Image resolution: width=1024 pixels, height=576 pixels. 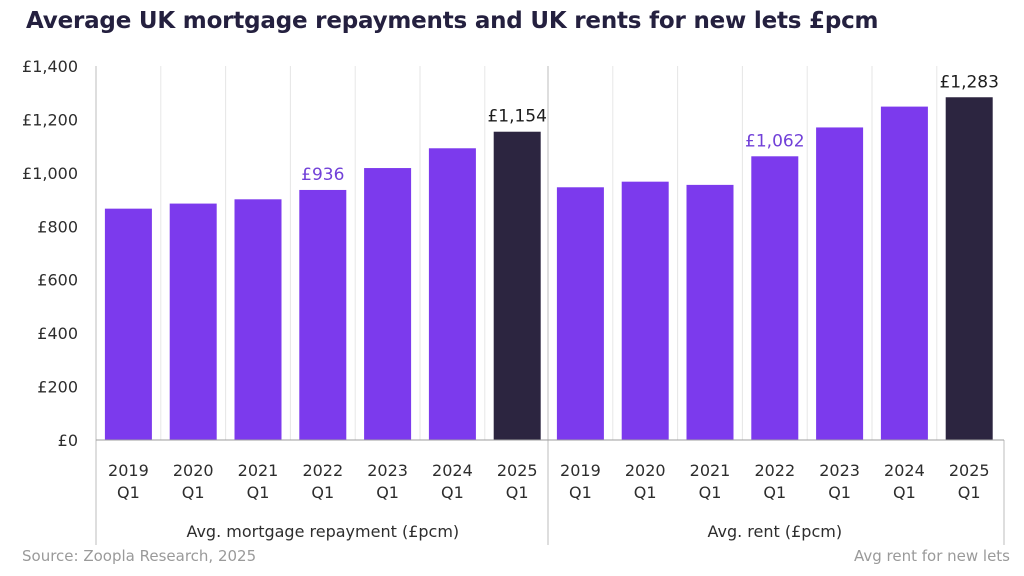 What do you see at coordinates (931, 556) in the screenshot?
I see `footer-note: Avg rent for new lets` at bounding box center [931, 556].